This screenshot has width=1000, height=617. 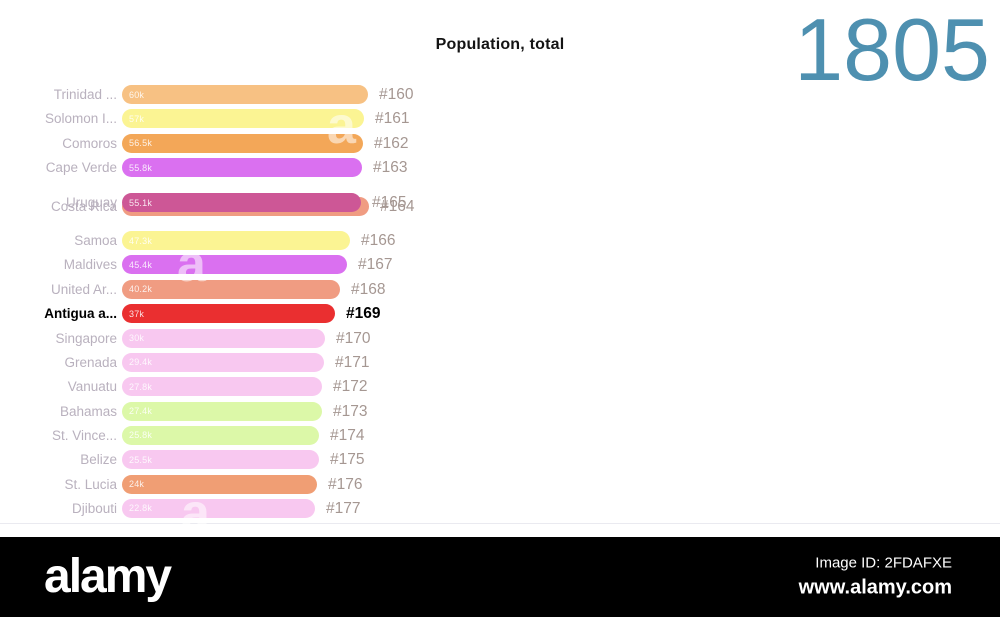 I want to click on country-label: Djibouti, so click(x=94, y=508).